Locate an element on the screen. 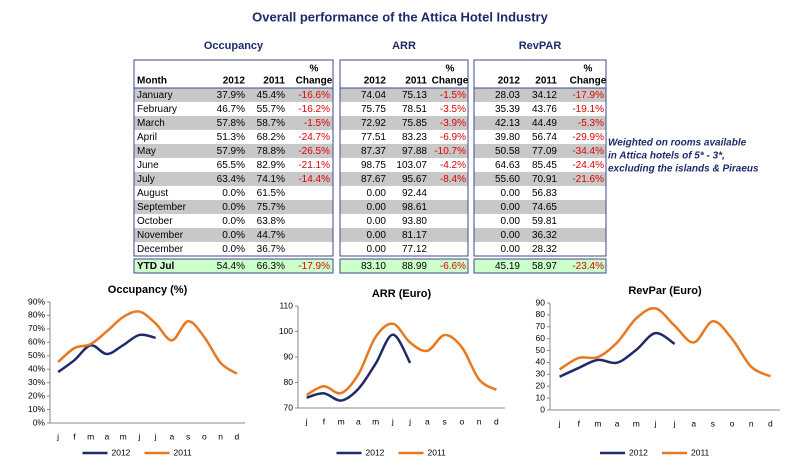 Image resolution: width=799 pixels, height=468 pixels. table-cell: April is located at coordinates (147, 137).